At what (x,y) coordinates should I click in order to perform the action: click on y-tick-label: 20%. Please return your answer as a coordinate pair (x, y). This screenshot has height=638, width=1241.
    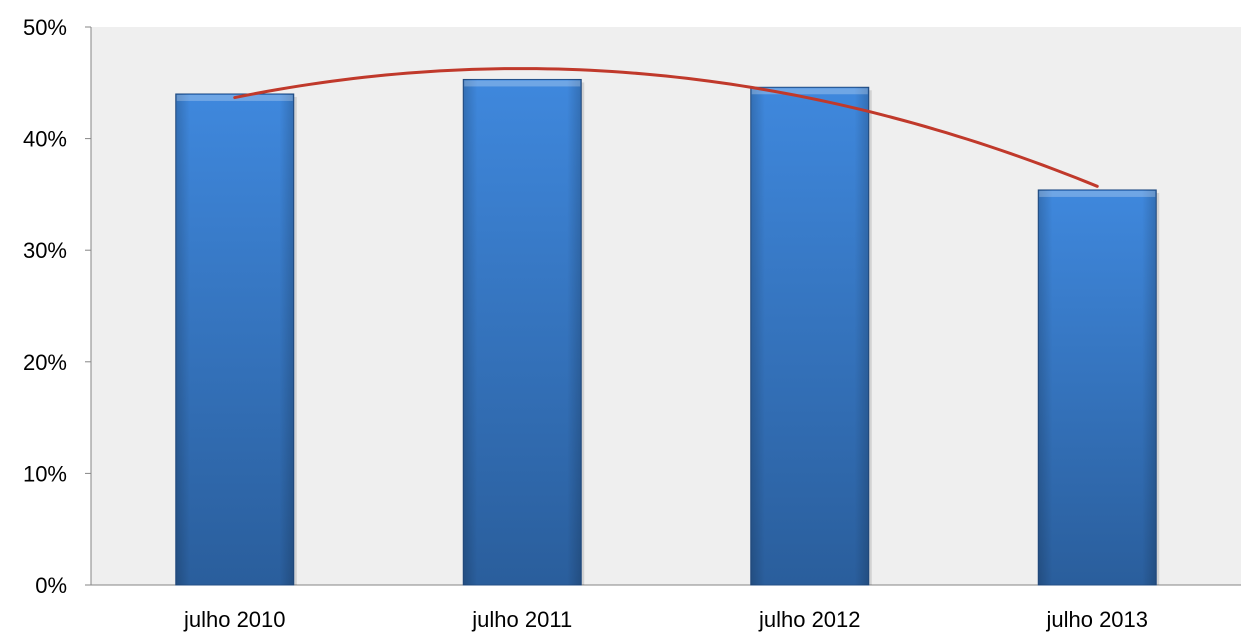
    Looking at the image, I should click on (45, 362).